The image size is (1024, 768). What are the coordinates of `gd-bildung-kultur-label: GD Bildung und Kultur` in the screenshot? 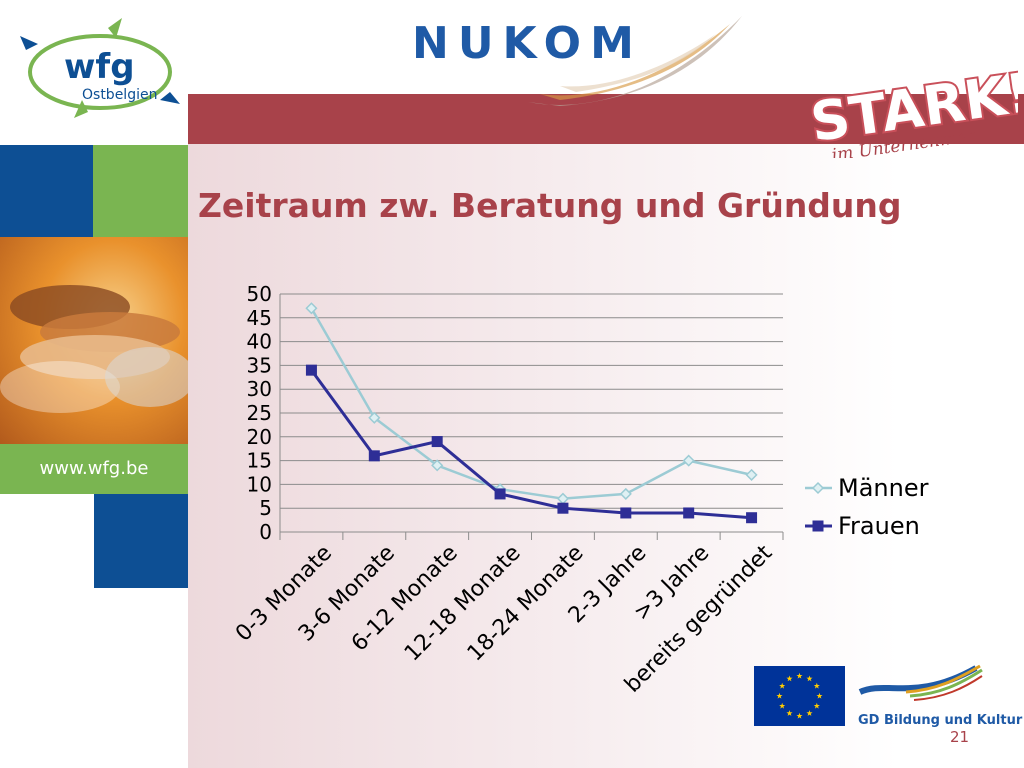 It's located at (940, 720).